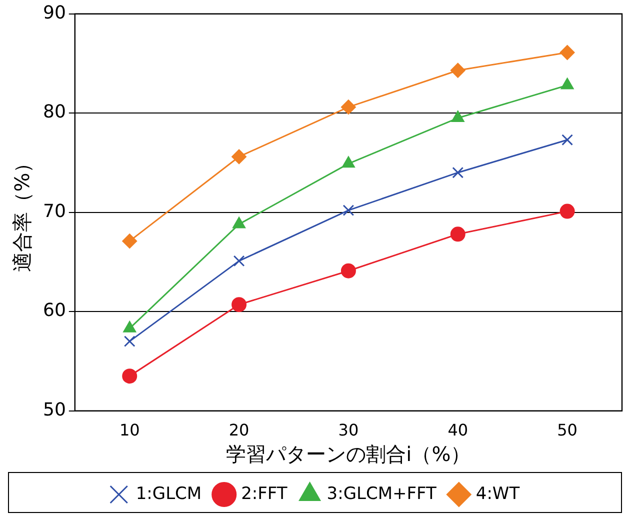  I want to click on x-tick-label: 10, so click(129, 430).